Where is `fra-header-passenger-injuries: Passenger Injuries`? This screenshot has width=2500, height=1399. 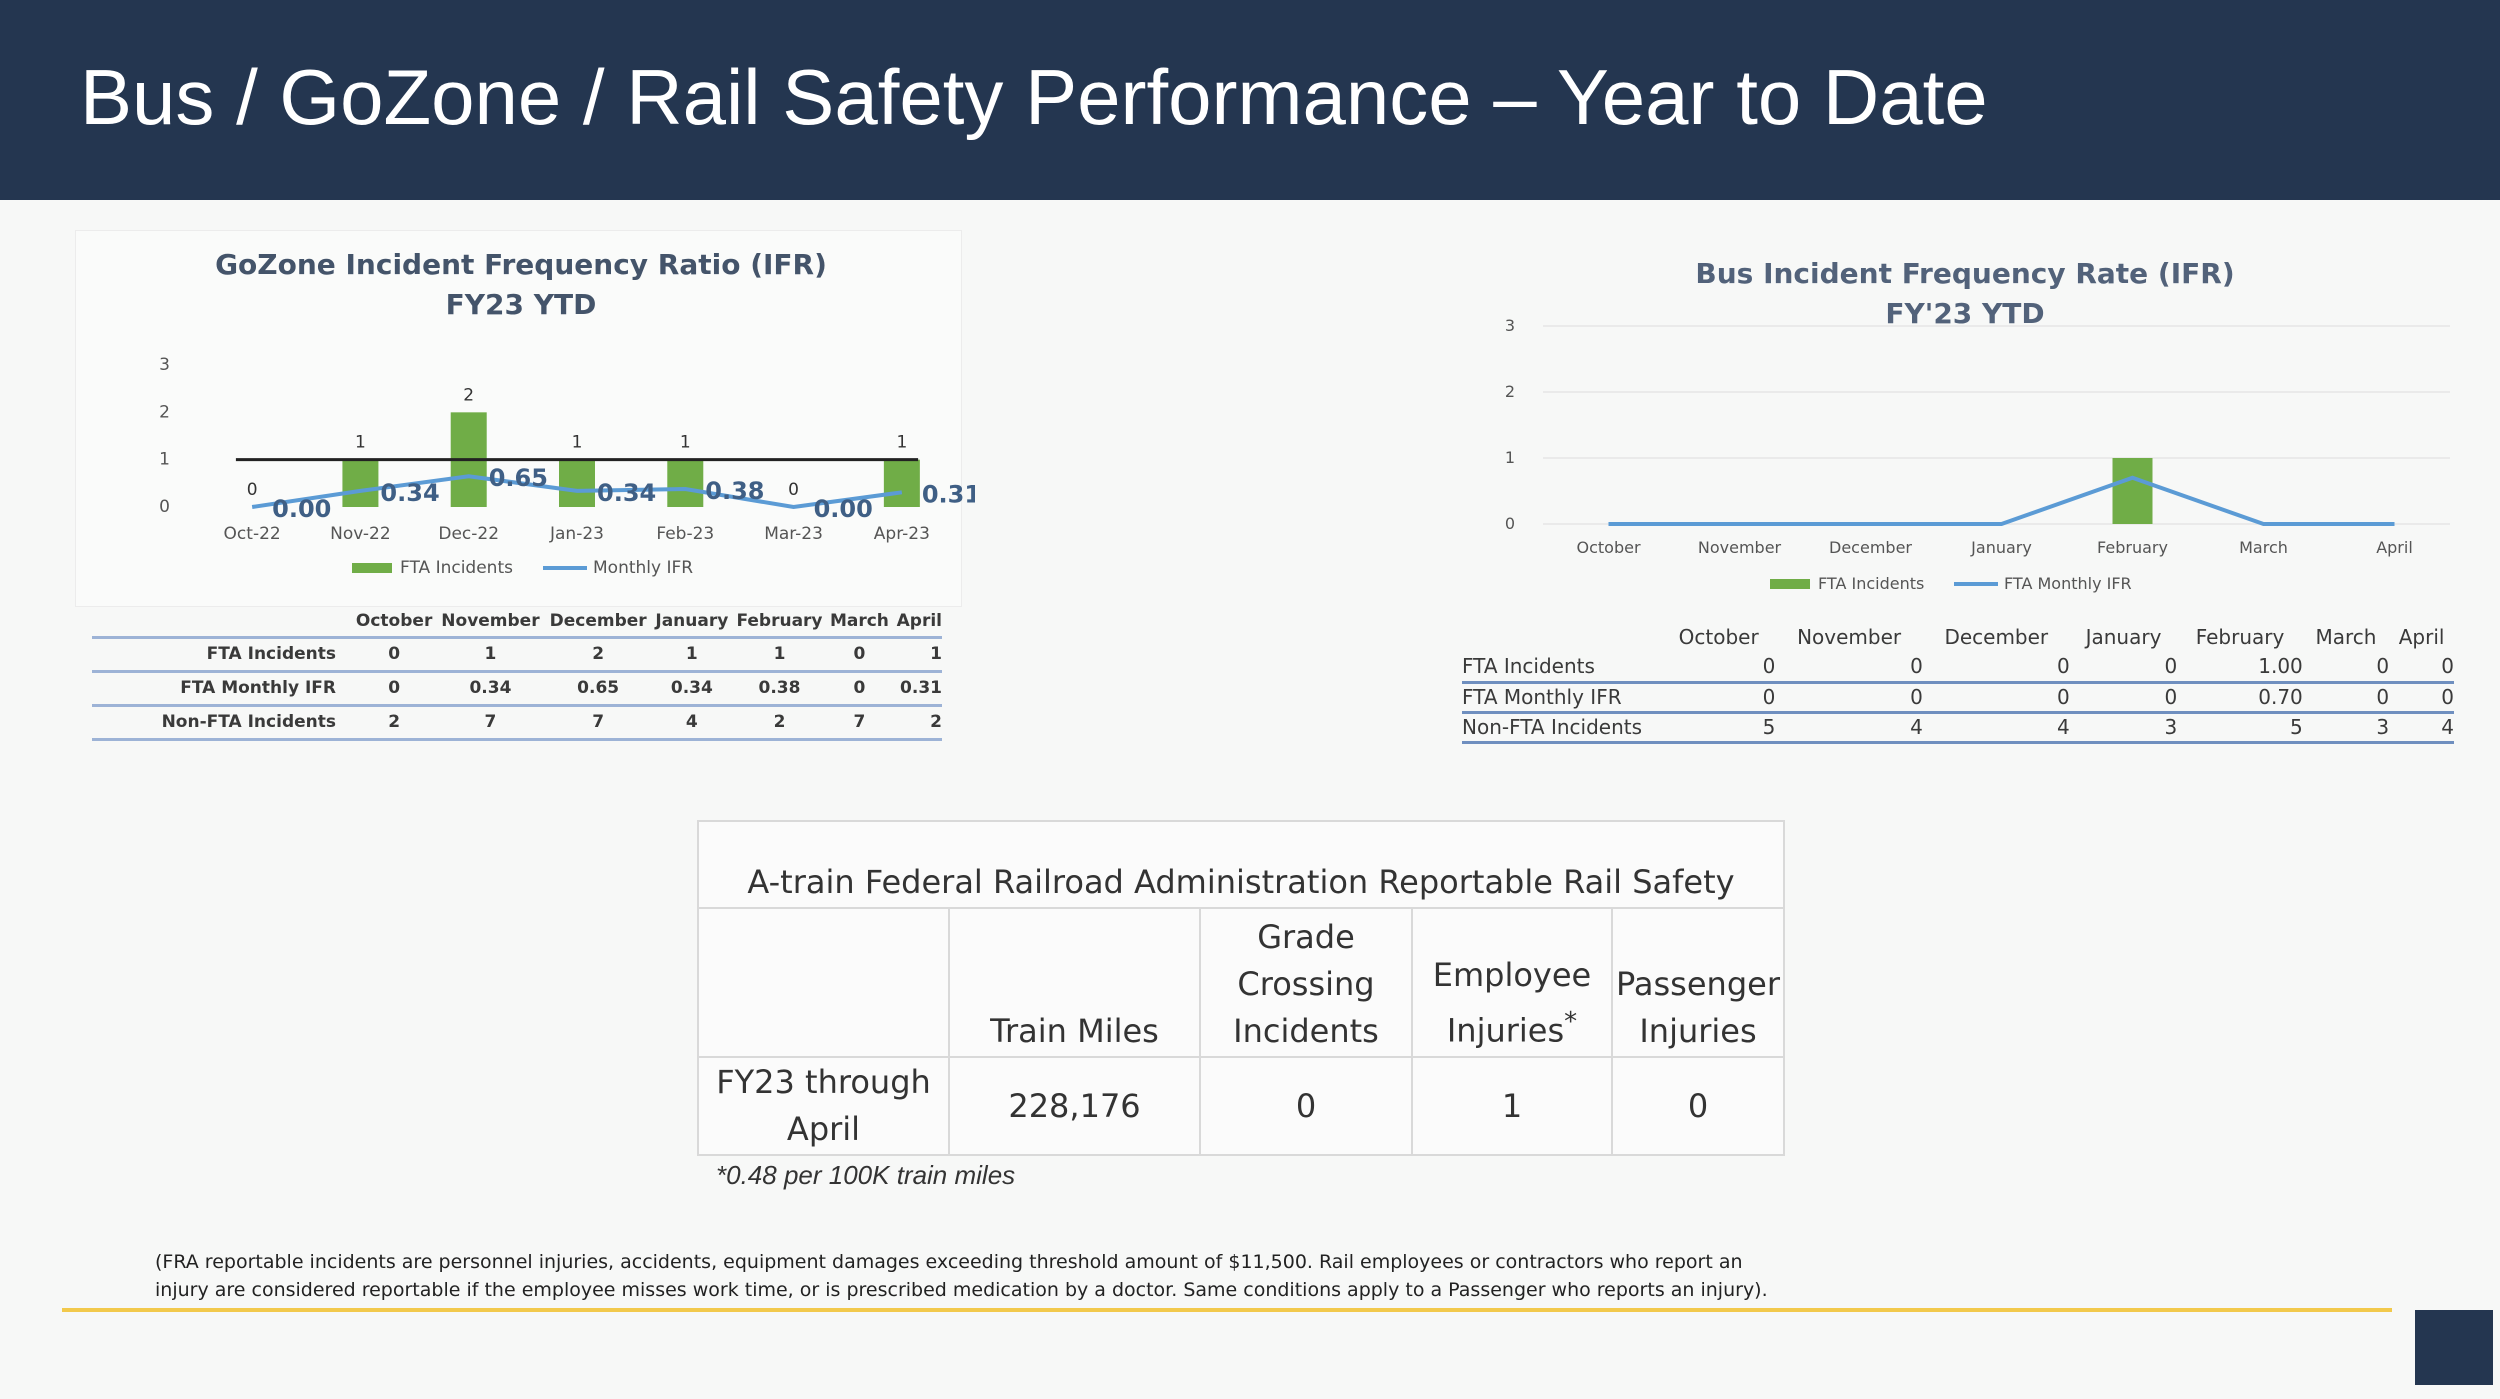 fra-header-passenger-injuries: Passenger Injuries is located at coordinates (1698, 982).